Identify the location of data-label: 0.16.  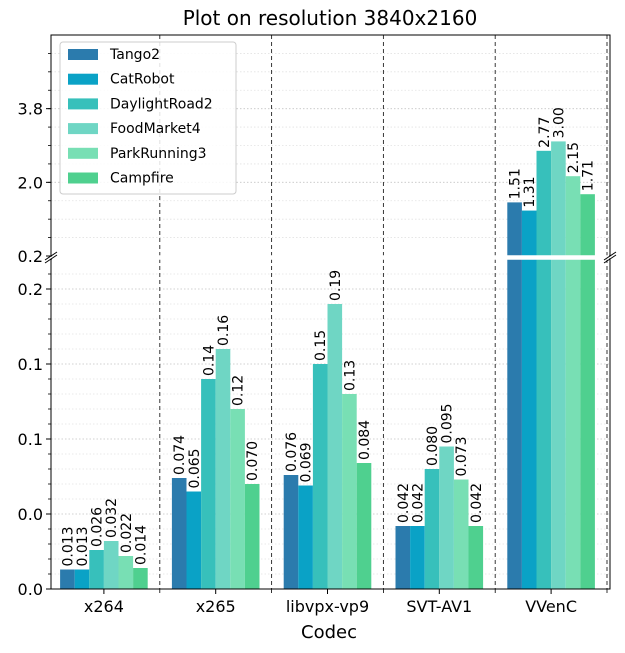
(224, 330).